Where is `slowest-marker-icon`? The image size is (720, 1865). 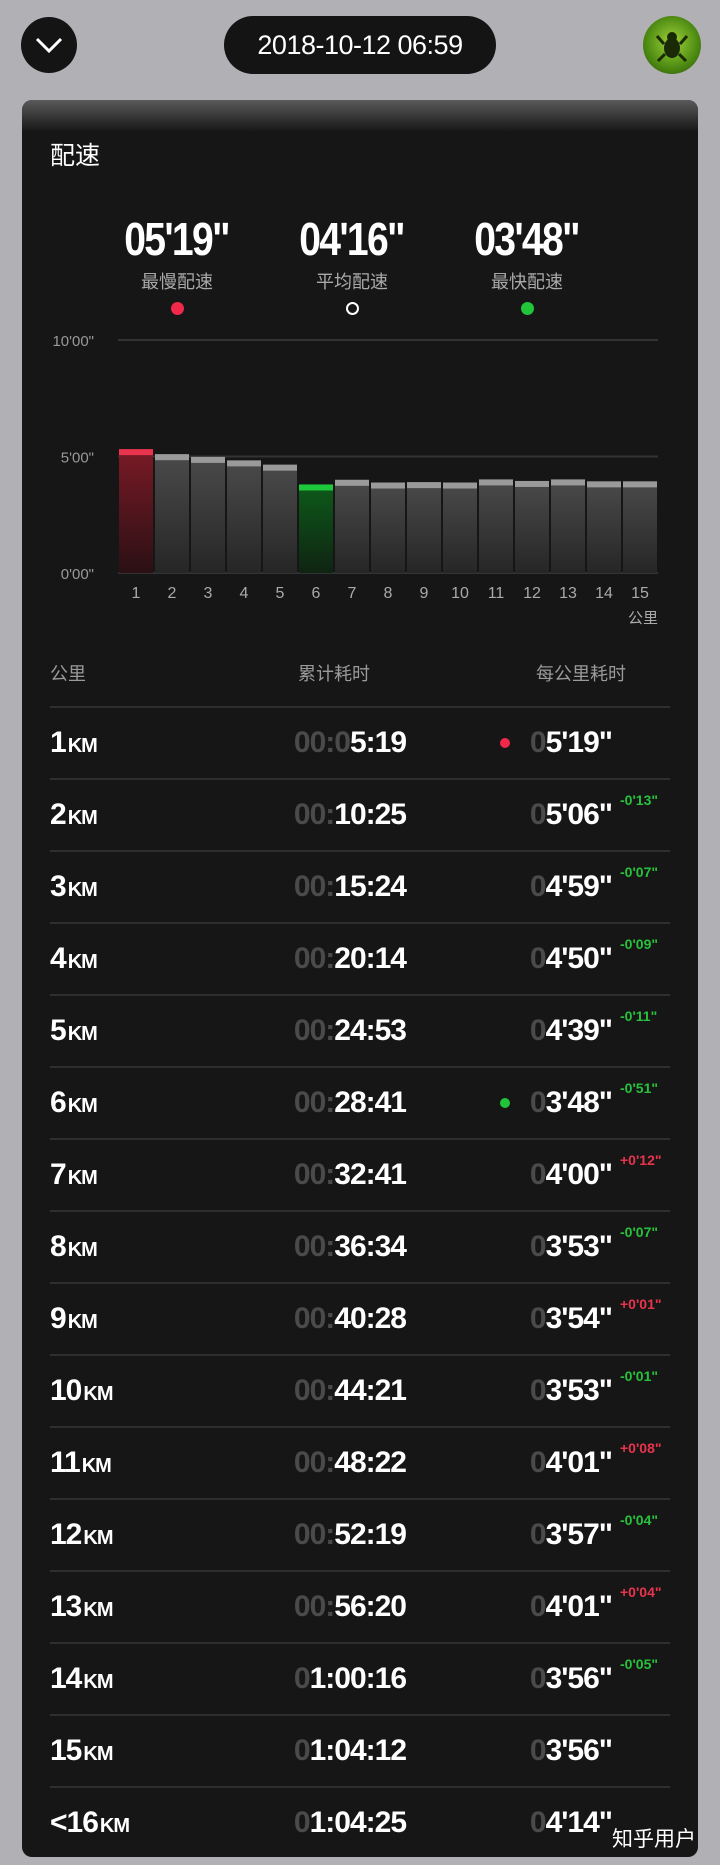
slowest-marker-icon is located at coordinates (505, 743).